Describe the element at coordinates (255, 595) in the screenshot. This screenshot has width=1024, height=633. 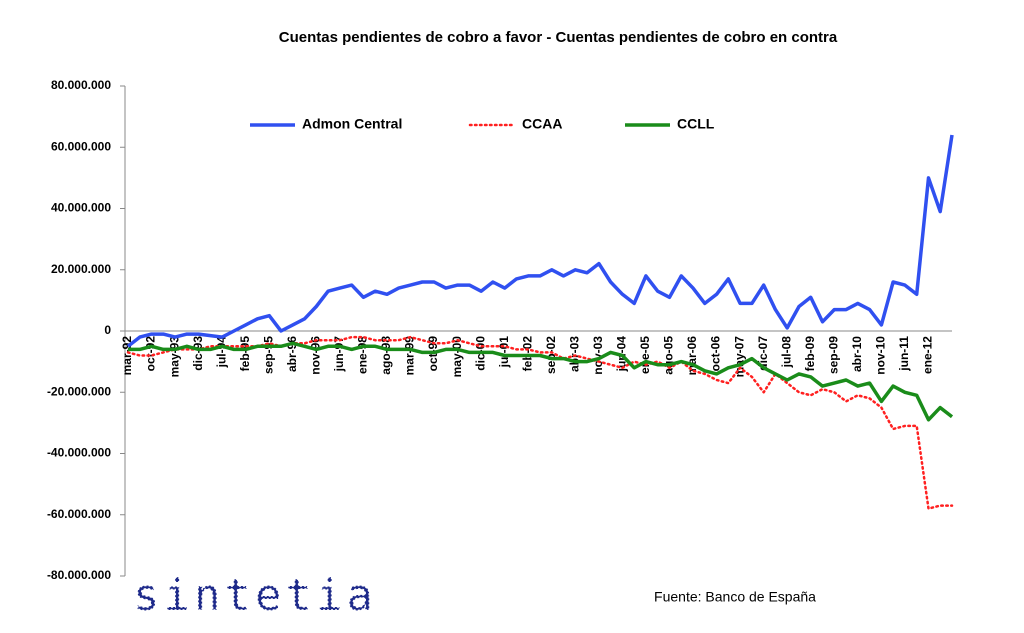
I see `logo: sintetia` at that location.